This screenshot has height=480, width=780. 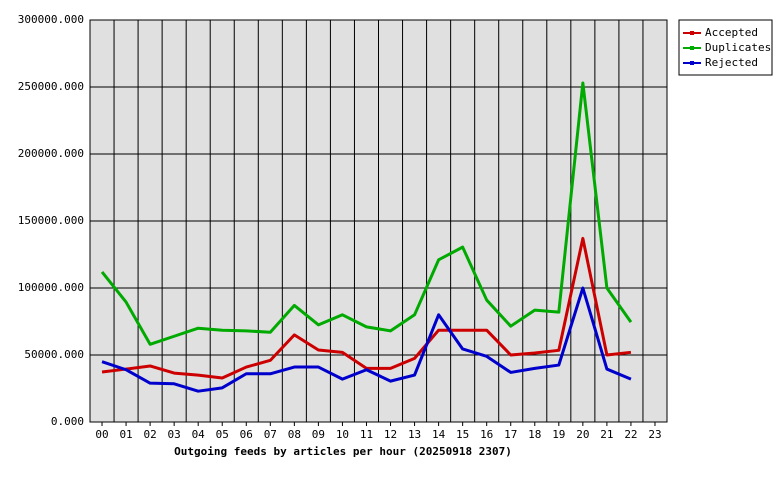 I want to click on legend-label: Rejected, so click(x=731, y=62).